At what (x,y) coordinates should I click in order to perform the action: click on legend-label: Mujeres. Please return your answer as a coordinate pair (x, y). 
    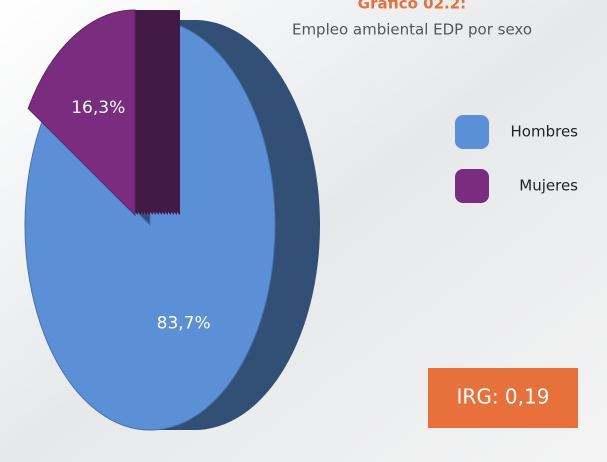
    Looking at the image, I should click on (548, 186).